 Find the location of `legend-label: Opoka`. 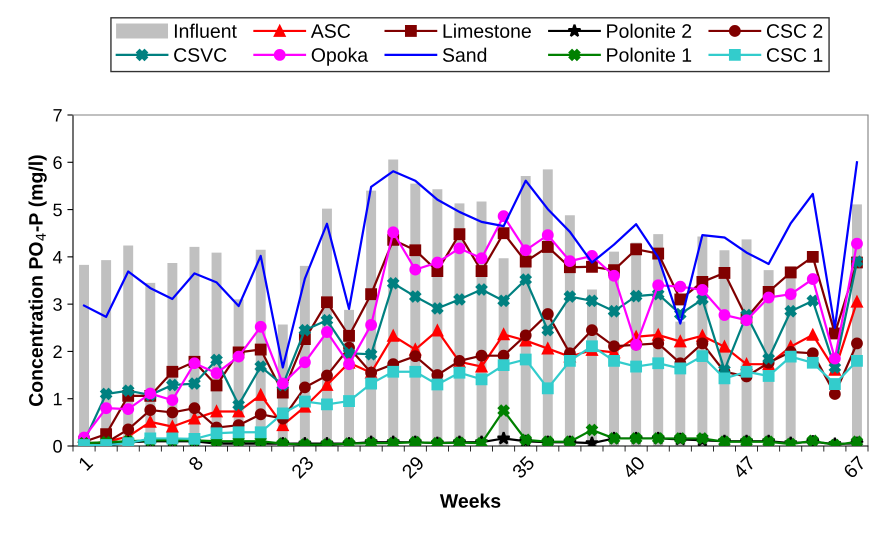

legend-label: Opoka is located at coordinates (340, 57).